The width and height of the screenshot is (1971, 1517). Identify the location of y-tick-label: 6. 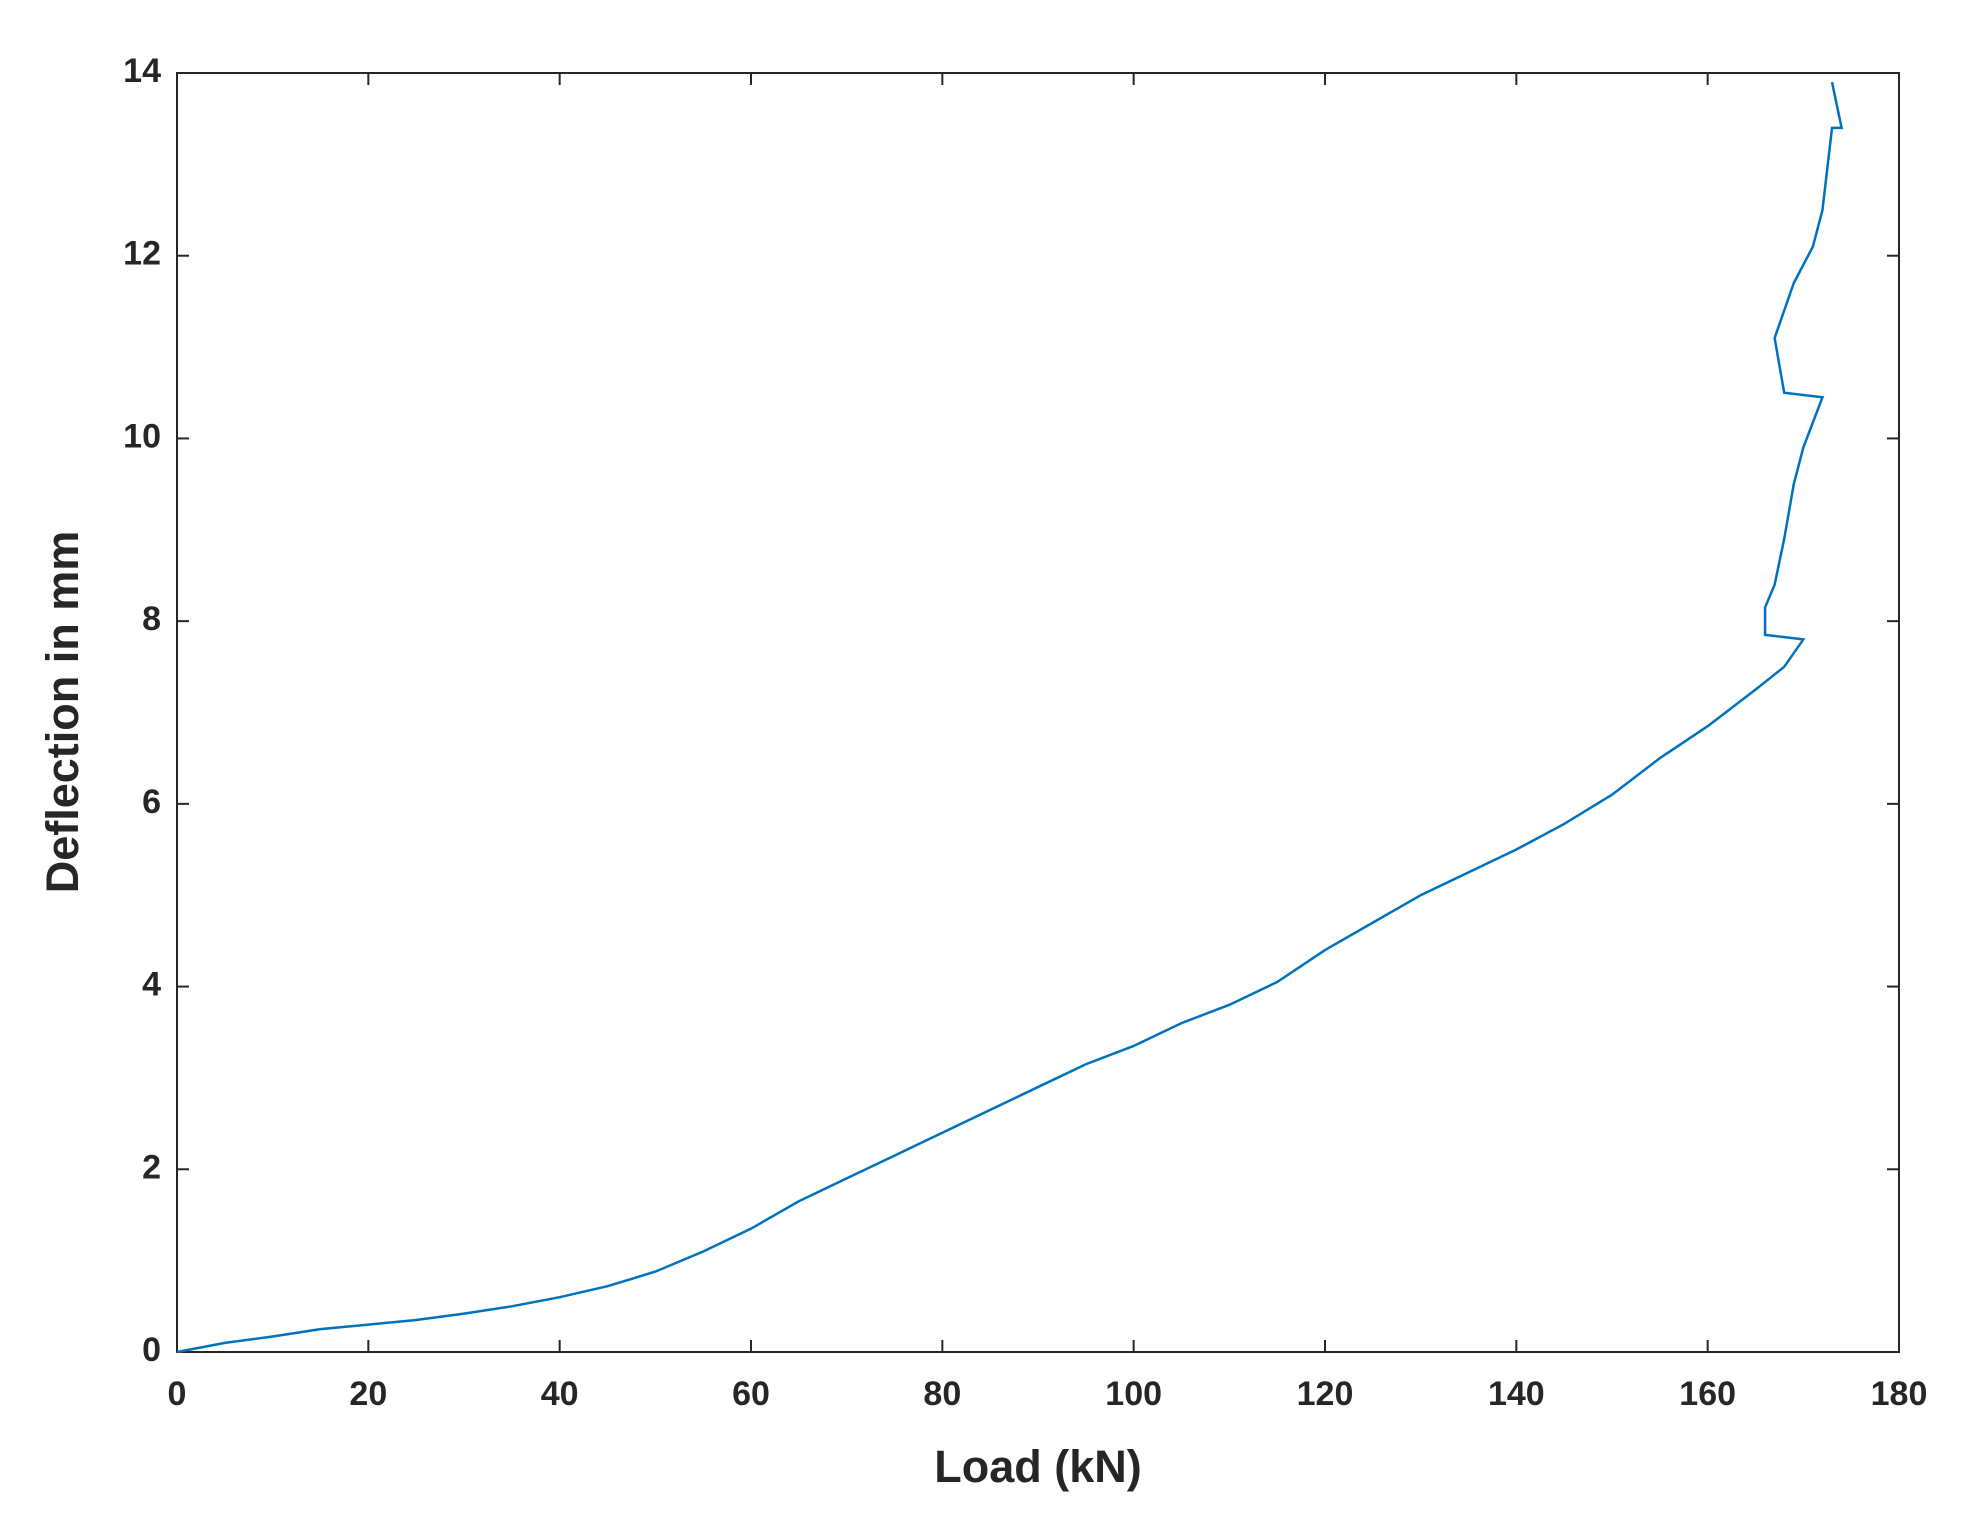
(151, 802).